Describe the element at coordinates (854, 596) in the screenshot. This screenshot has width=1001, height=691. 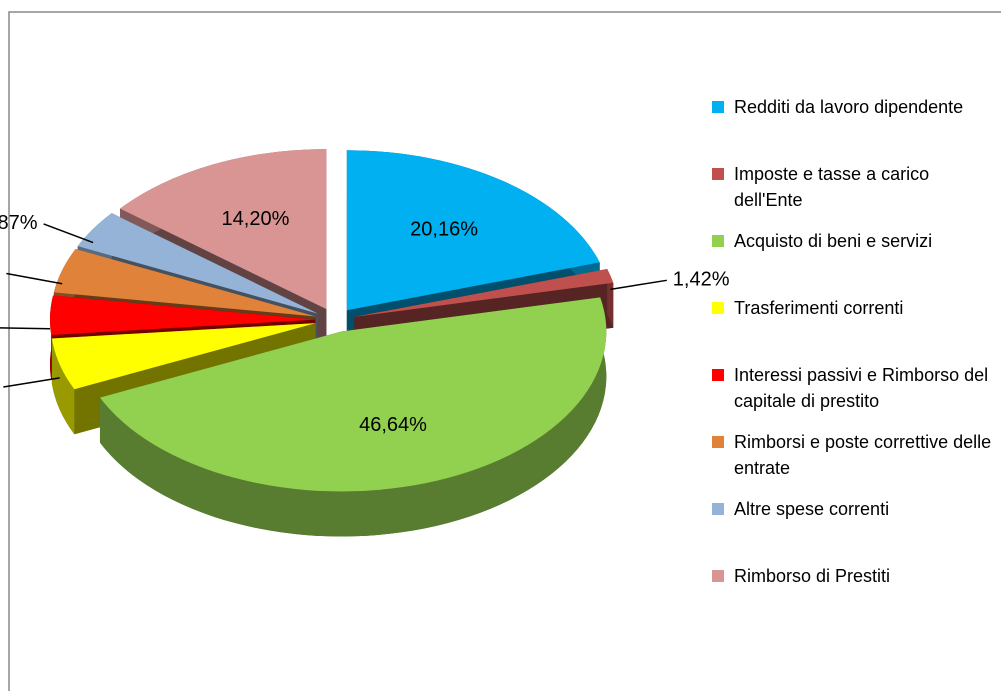
I see `legend-item: Rimborso di Prestiti` at that location.